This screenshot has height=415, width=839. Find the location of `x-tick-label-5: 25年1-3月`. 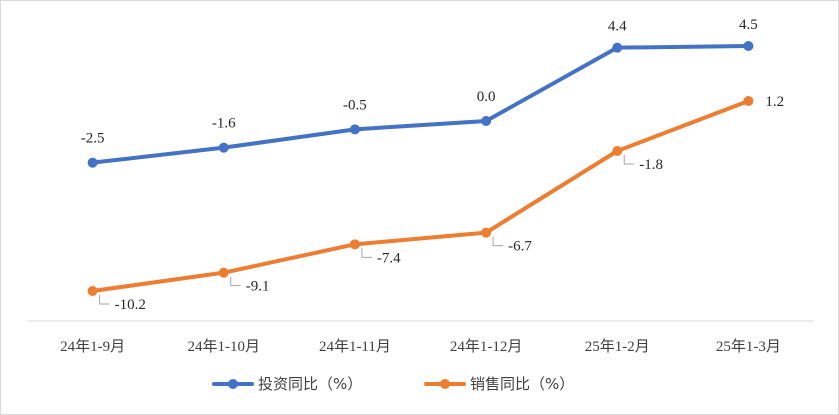

x-tick-label-5: 25年1-3月 is located at coordinates (748, 346).